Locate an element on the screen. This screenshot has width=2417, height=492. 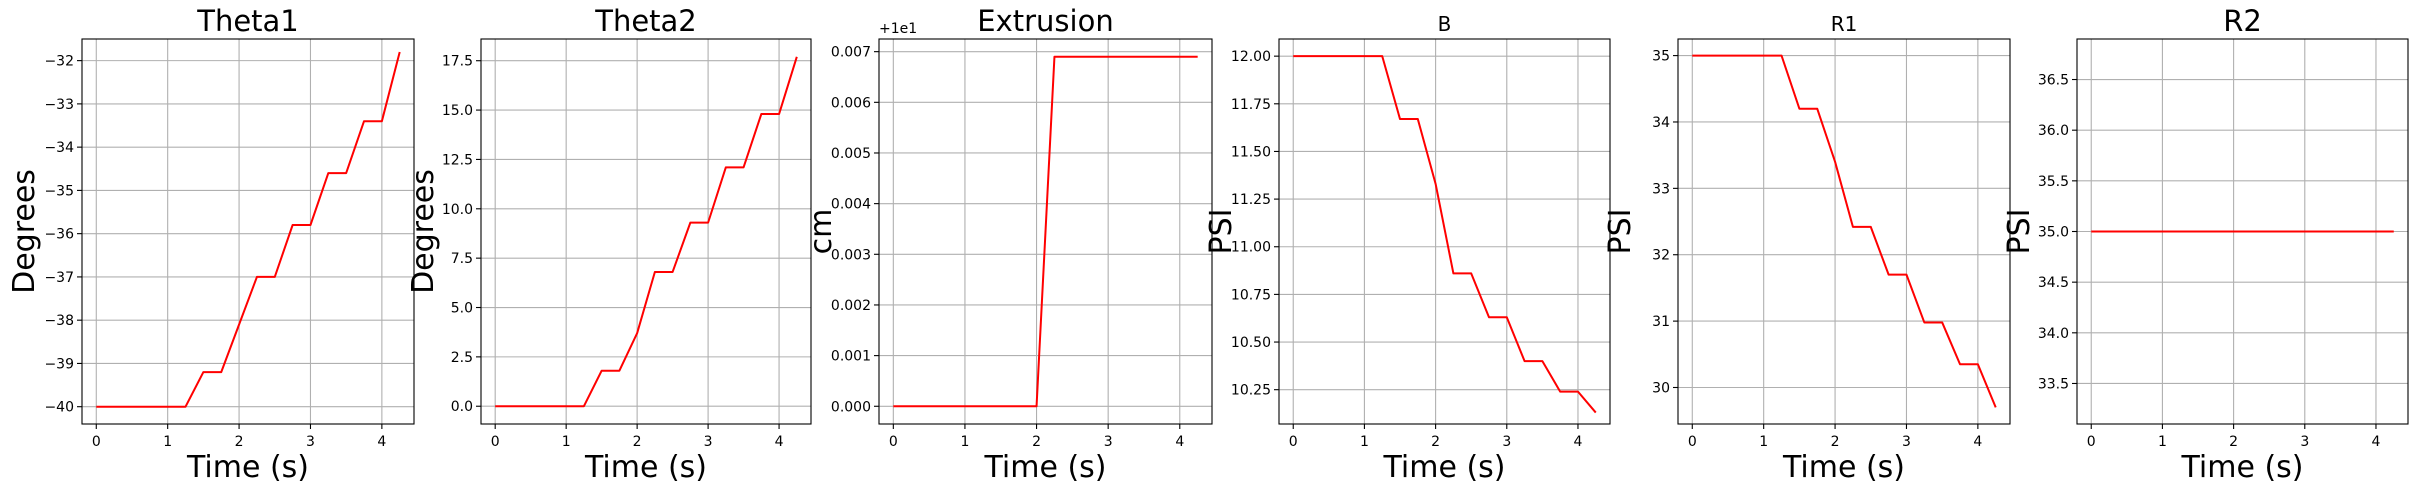
y-tick-label: 31 is located at coordinates (1661, 322).